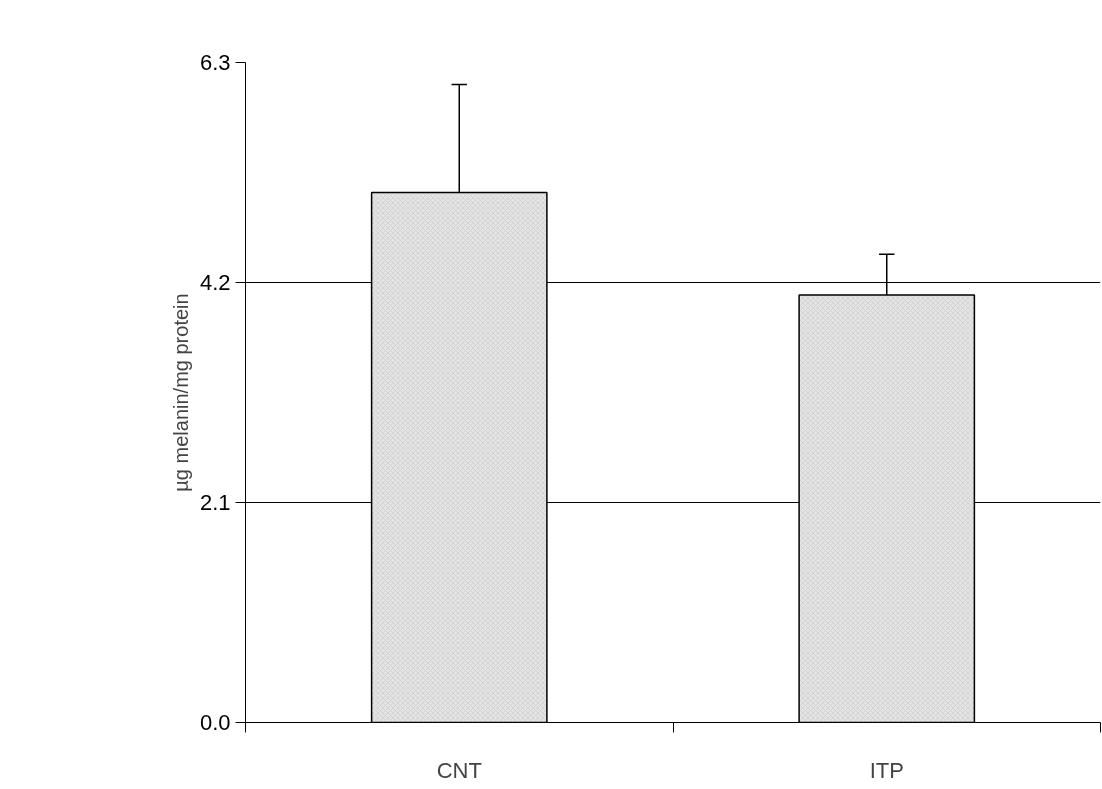 The image size is (1102, 789). Describe the element at coordinates (886, 770) in the screenshot. I see `x-tick-label: ITP` at that location.